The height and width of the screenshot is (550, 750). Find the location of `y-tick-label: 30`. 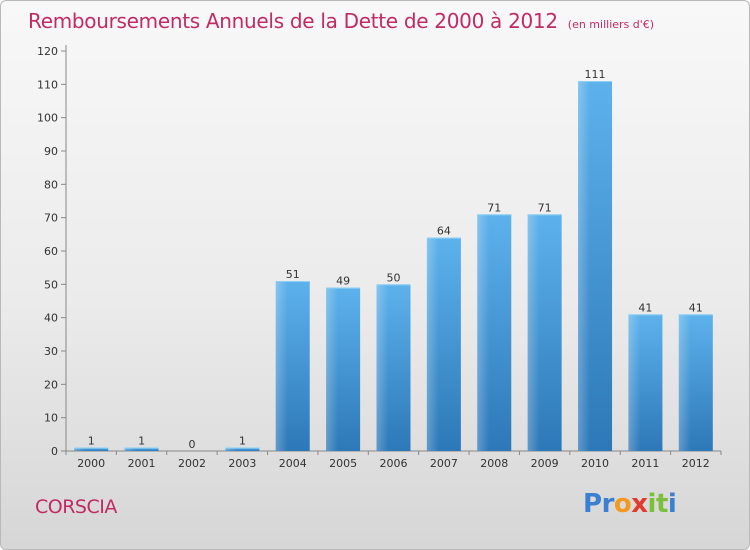

y-tick-label: 30 is located at coordinates (51, 351).